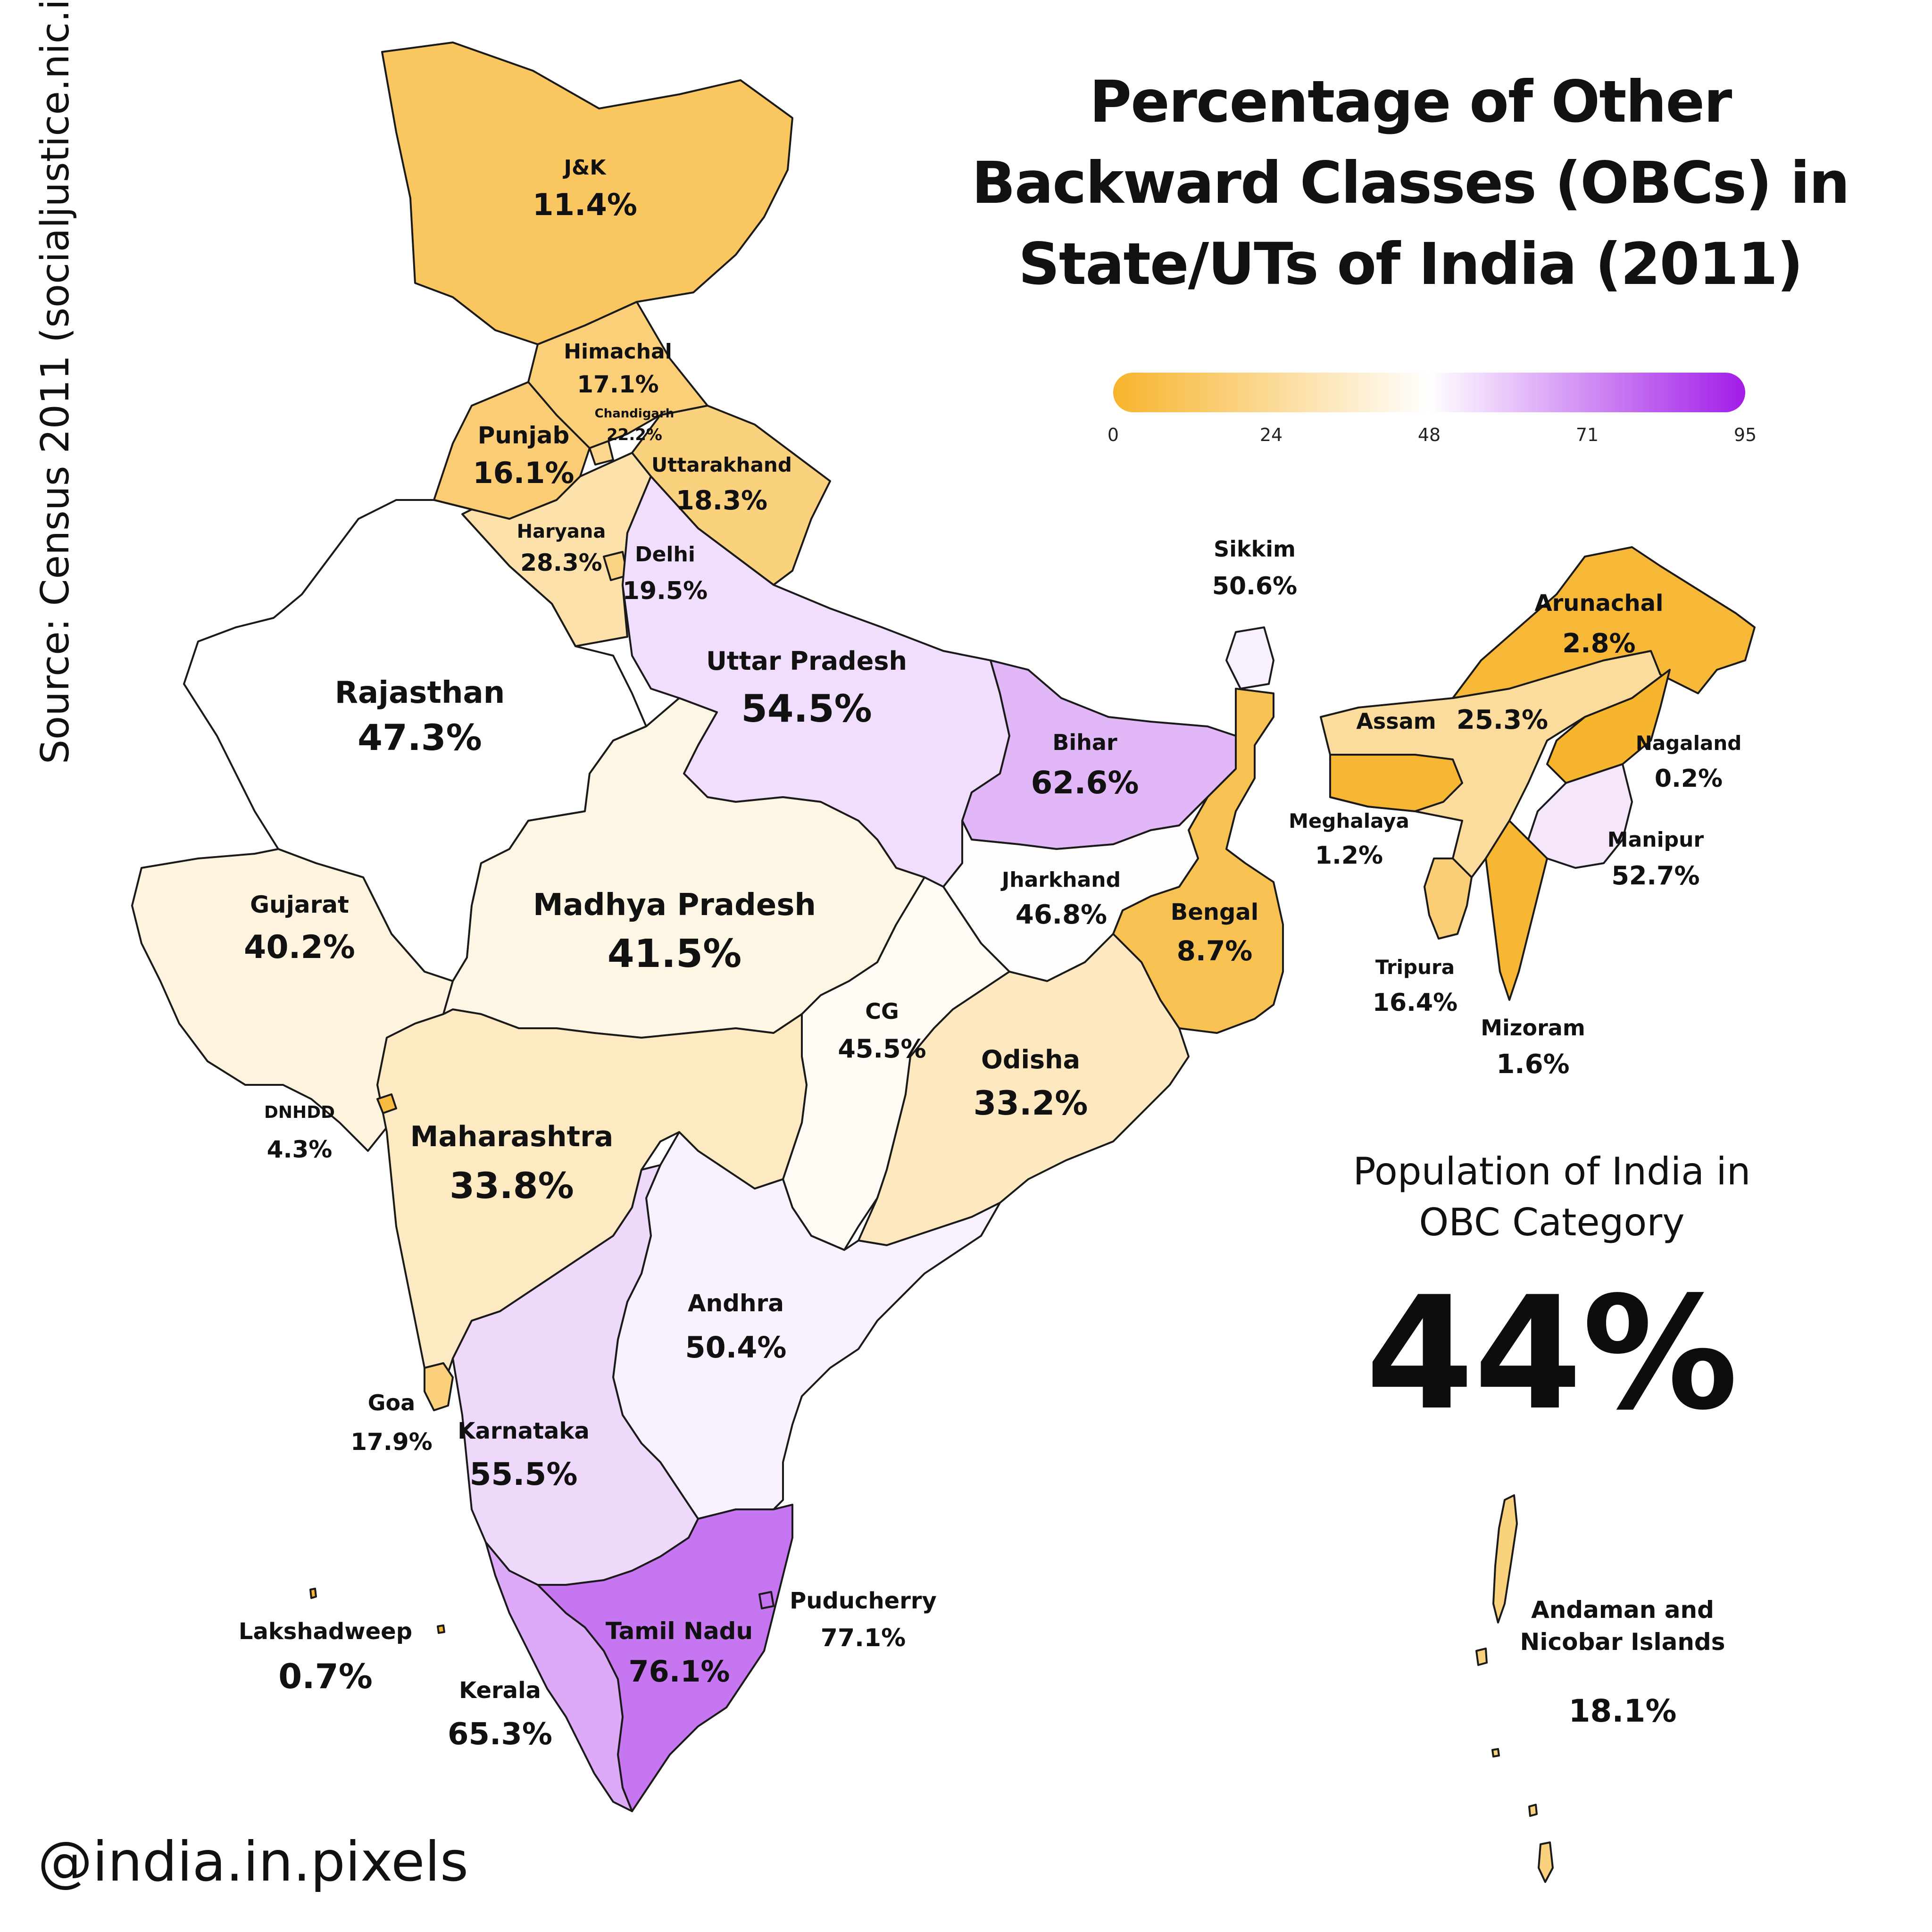  I want to click on label-jharkhand-value: 46.8%, so click(1062, 915).